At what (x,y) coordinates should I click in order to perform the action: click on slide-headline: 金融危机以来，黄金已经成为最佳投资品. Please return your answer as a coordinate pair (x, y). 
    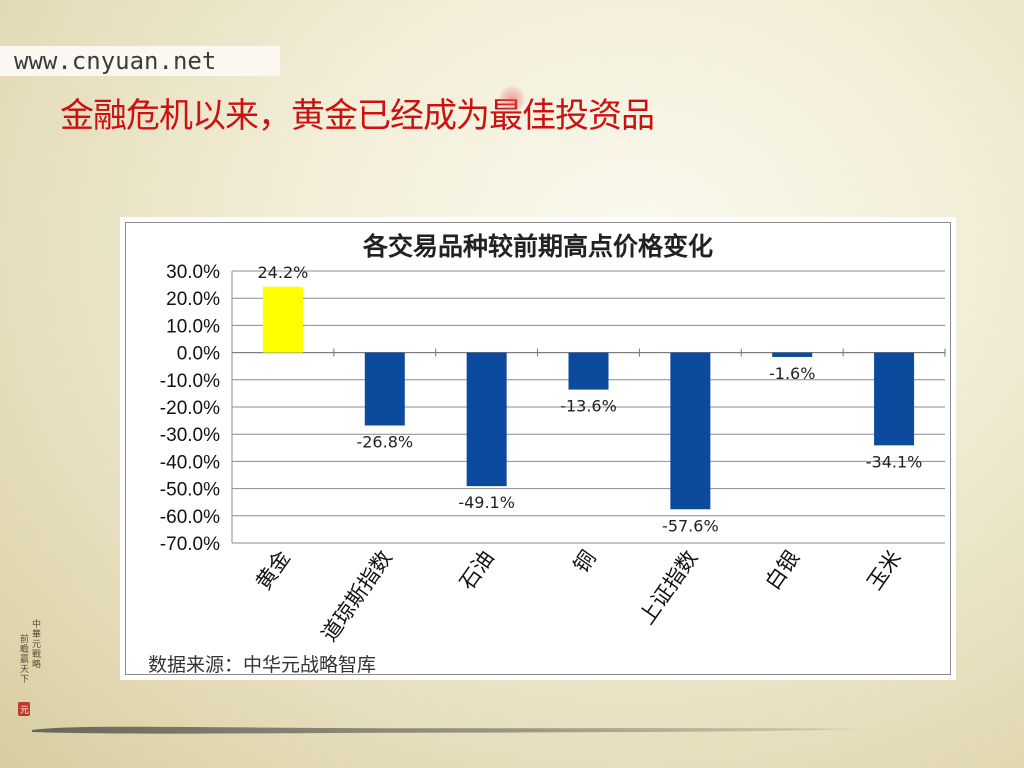
    Looking at the image, I should click on (357, 116).